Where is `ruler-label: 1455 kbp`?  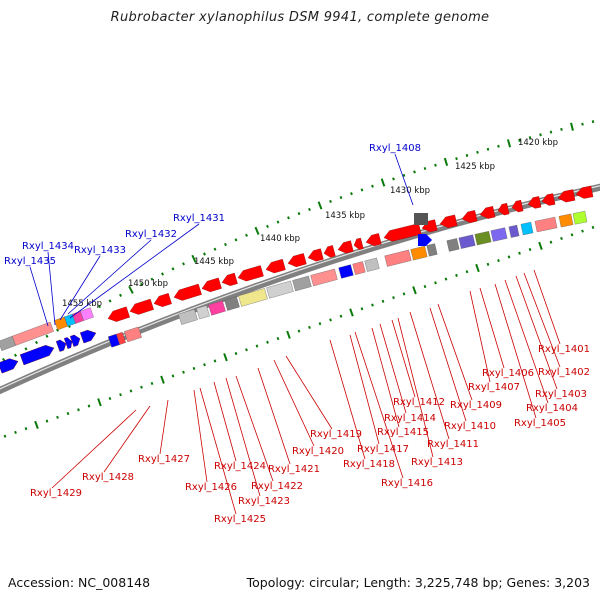
ruler-label: 1455 kbp is located at coordinates (82, 304).